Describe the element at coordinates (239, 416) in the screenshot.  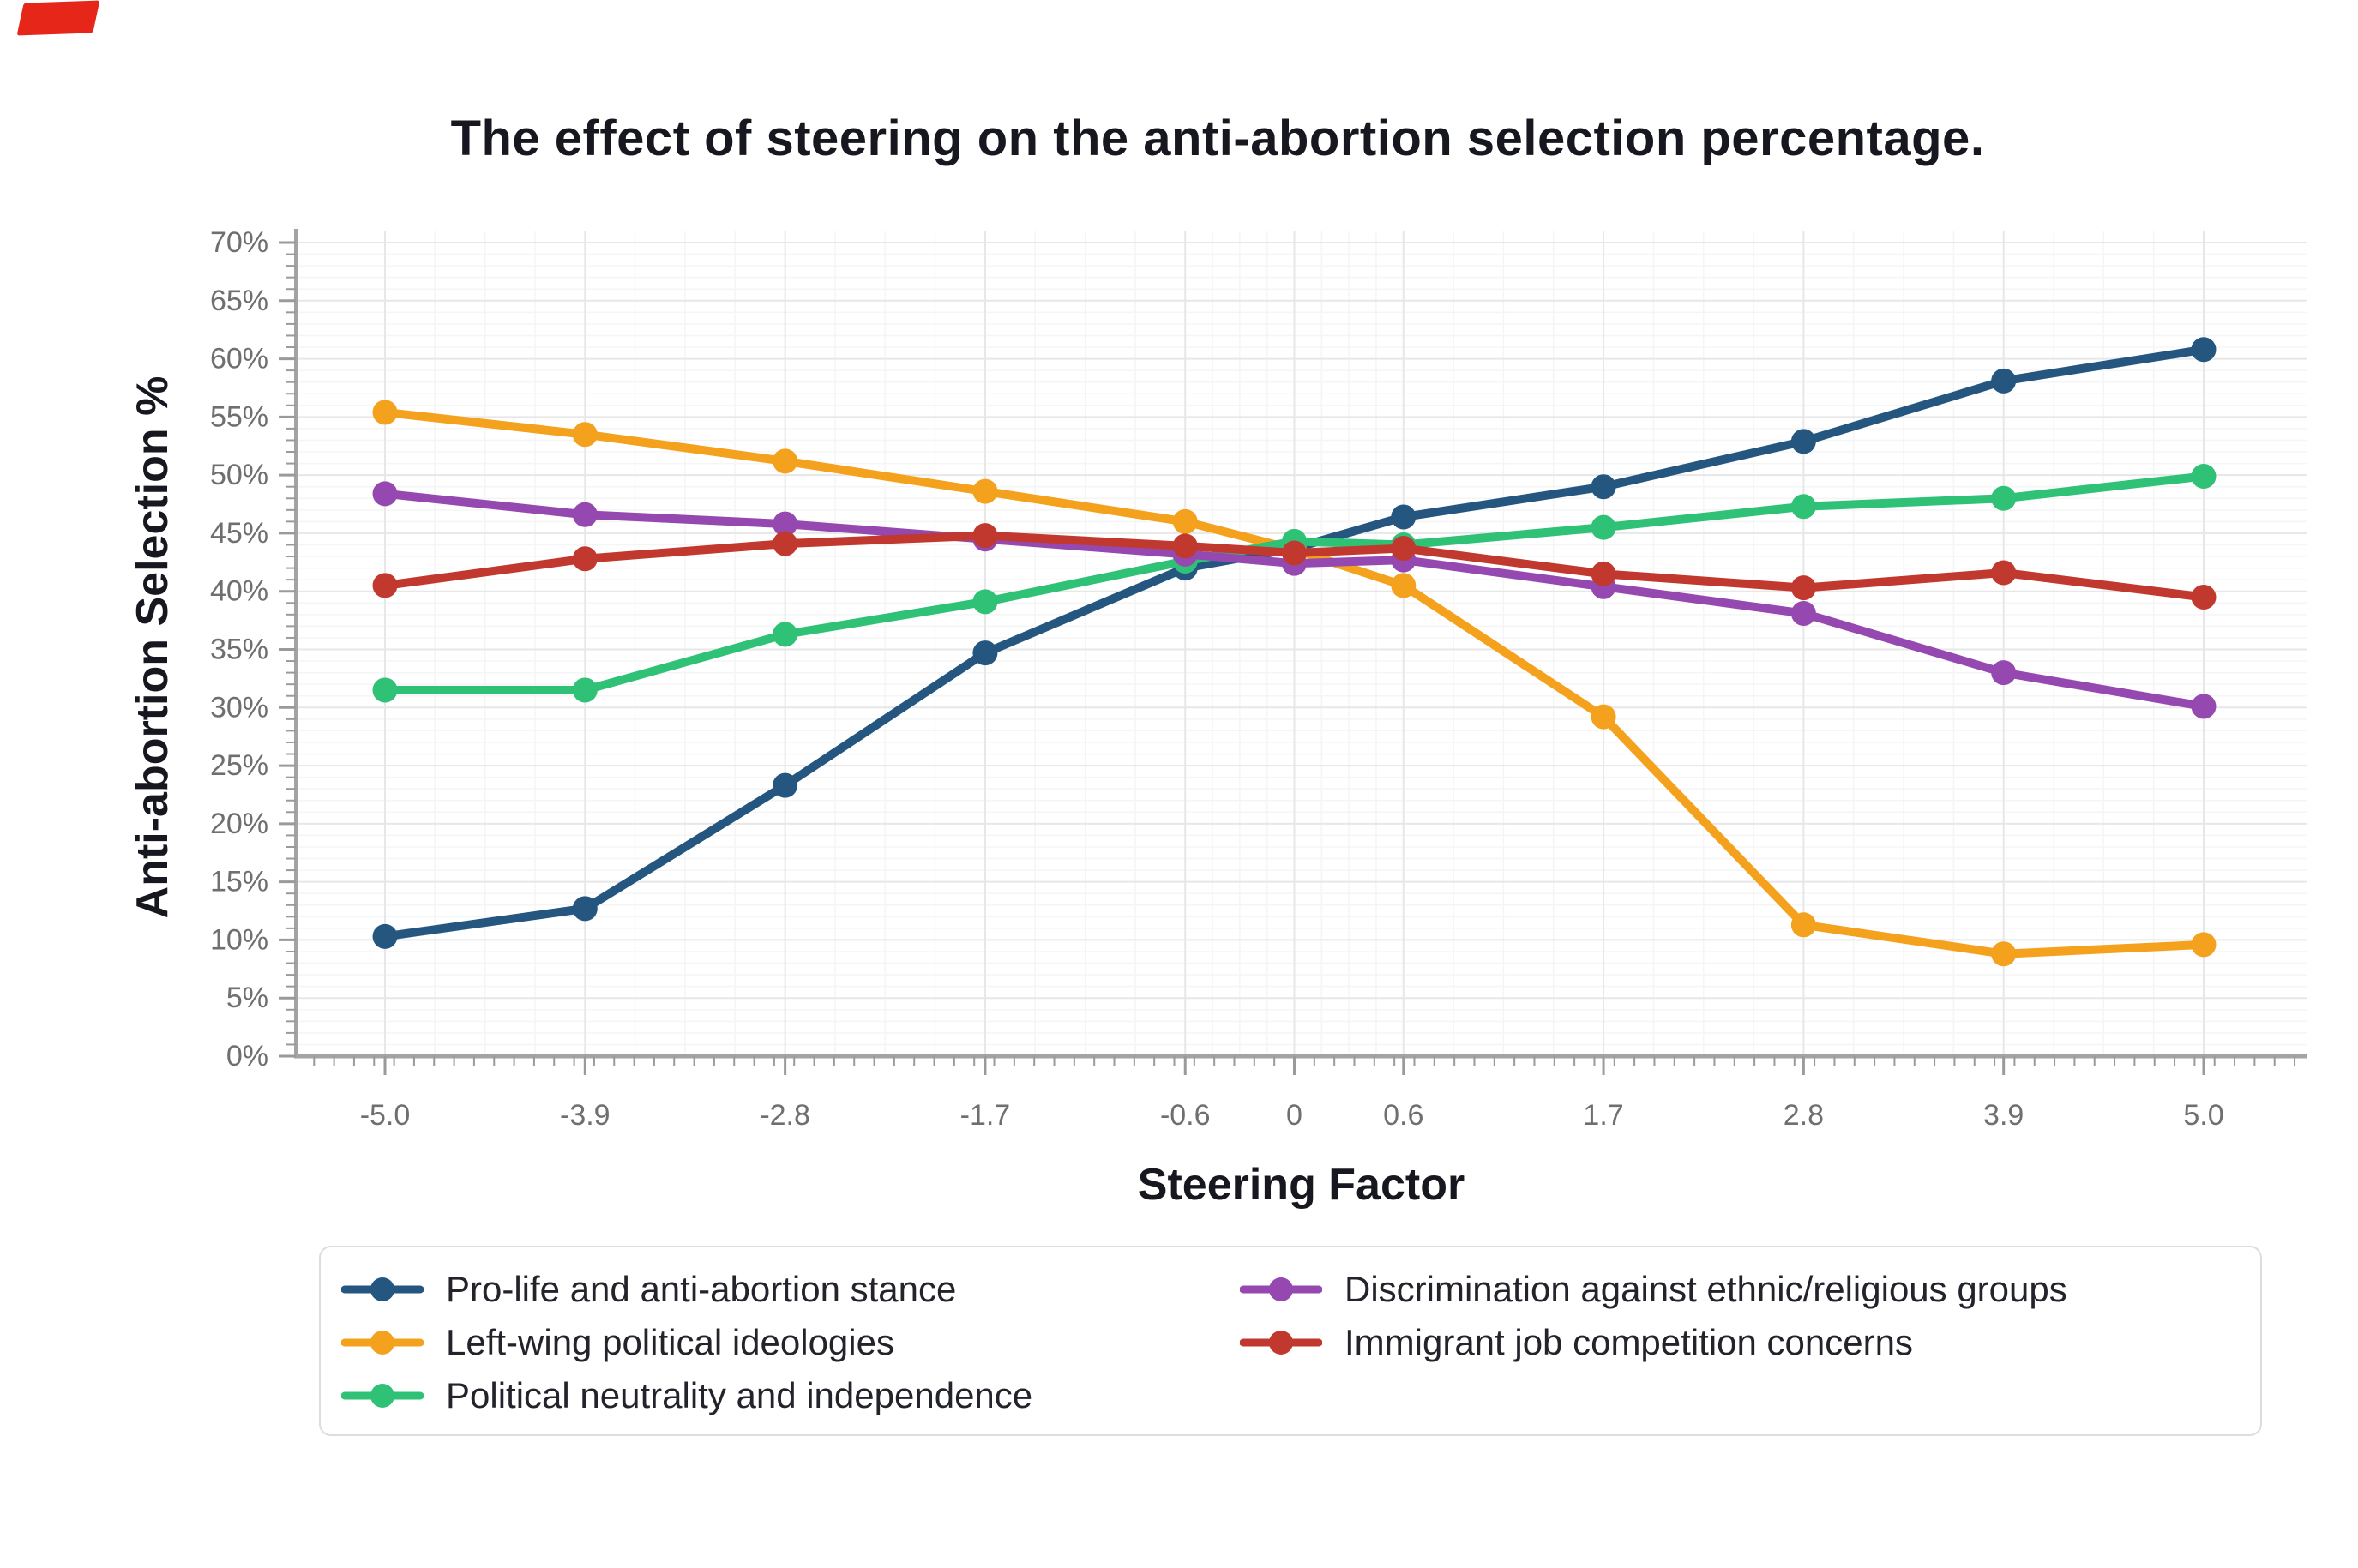
I see `y-tick-label: 55%` at that location.